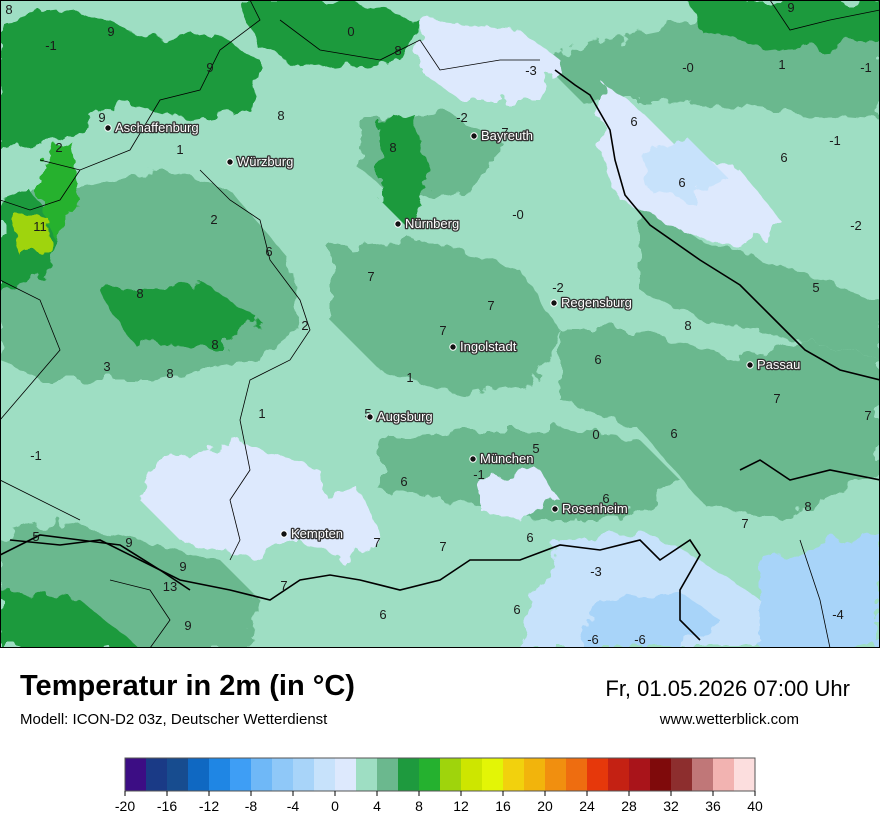 The height and width of the screenshot is (830, 880). What do you see at coordinates (755, 806) in the screenshot?
I see `legend-tick-label: 40` at bounding box center [755, 806].